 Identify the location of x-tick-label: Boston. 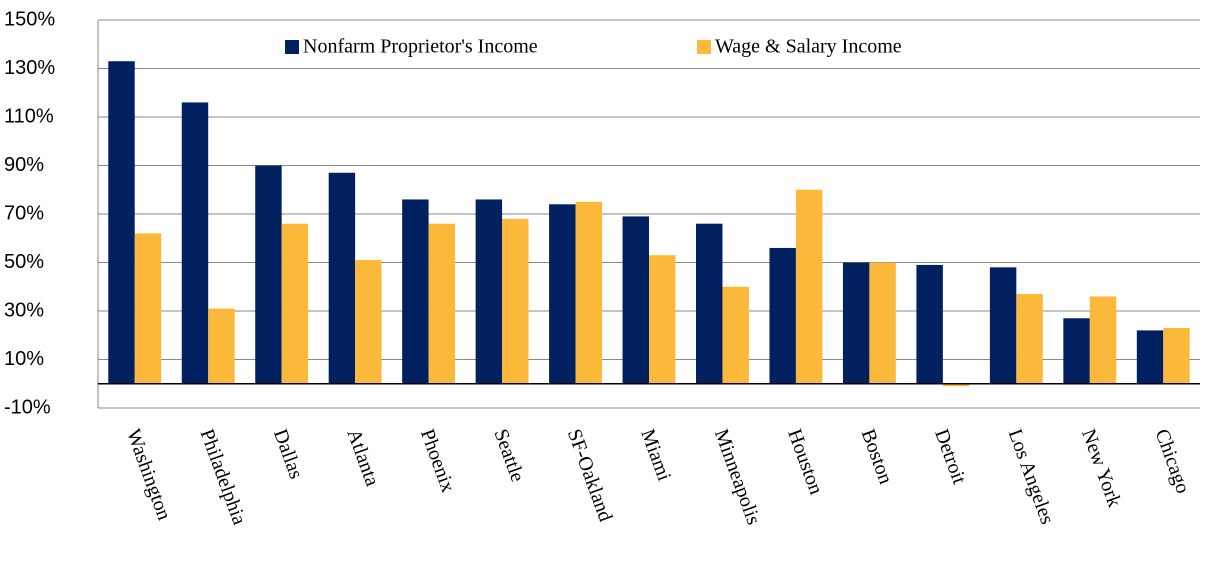
(877, 456).